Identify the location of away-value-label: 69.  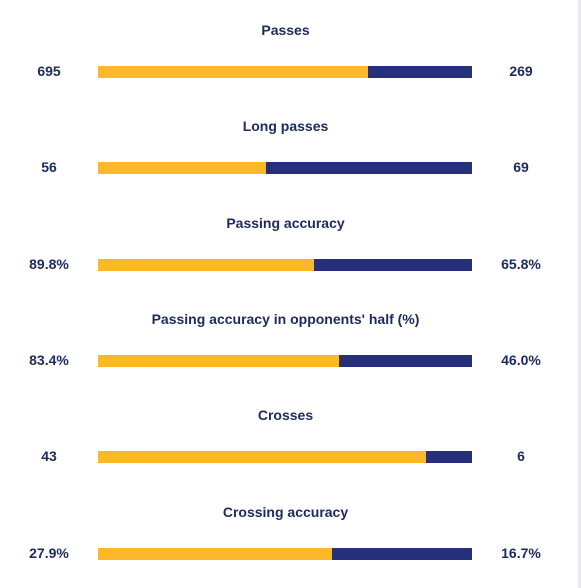
(521, 167).